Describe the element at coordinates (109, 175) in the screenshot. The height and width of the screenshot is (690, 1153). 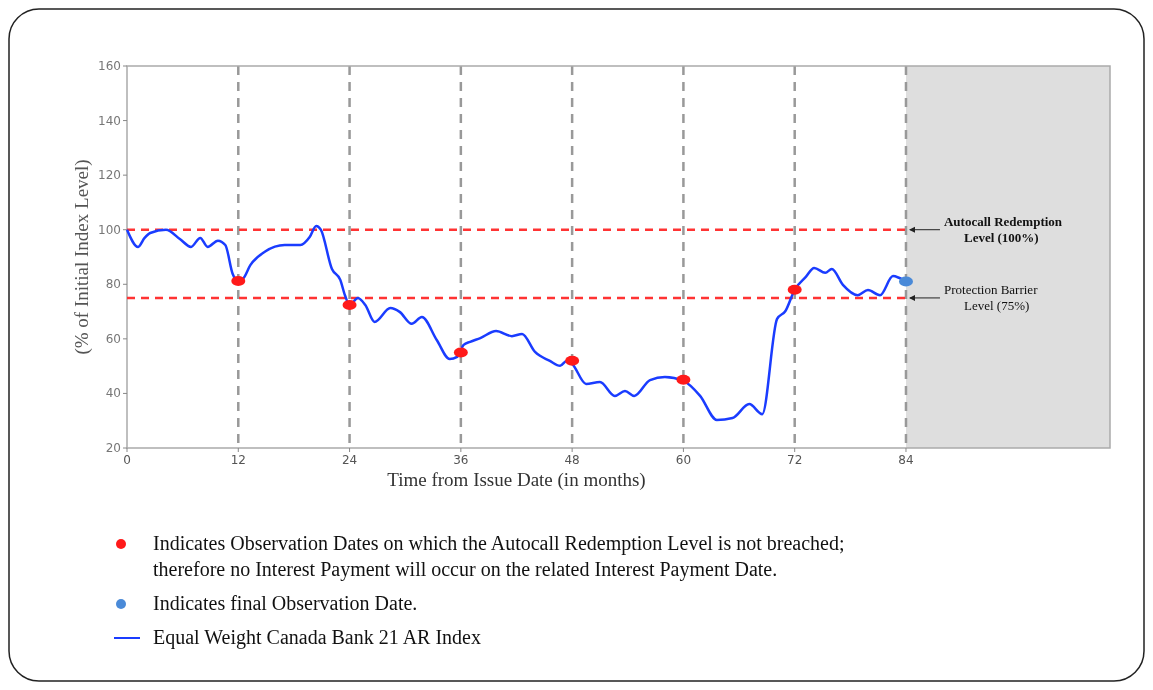
I see `y-tick-label: 120` at that location.